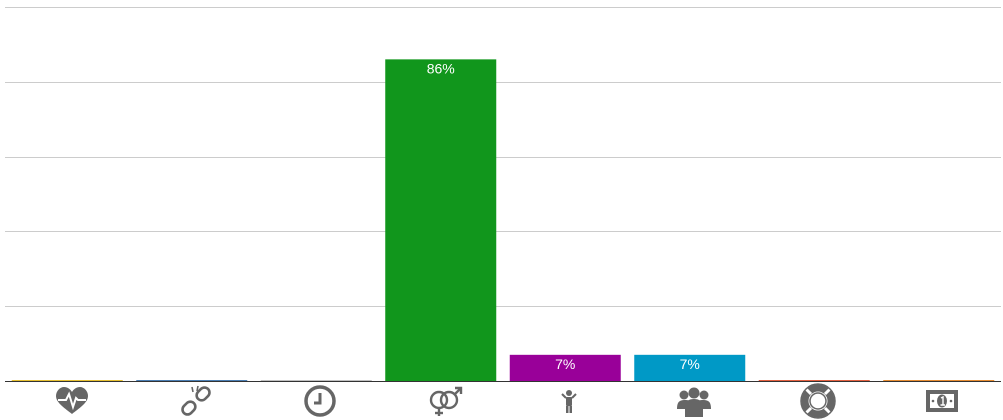 Image resolution: width=1003 pixels, height=420 pixels. I want to click on broken-link-icon, so click(196, 400).